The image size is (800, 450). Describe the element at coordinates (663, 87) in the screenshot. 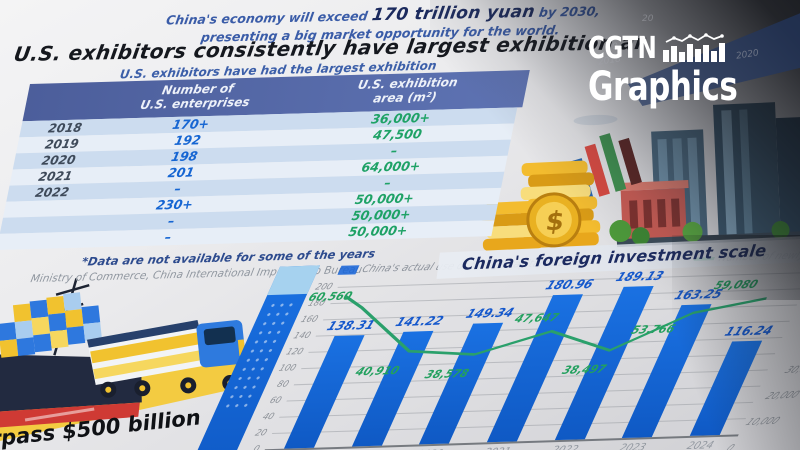

I see `logo-text-graphics: Graphics` at that location.